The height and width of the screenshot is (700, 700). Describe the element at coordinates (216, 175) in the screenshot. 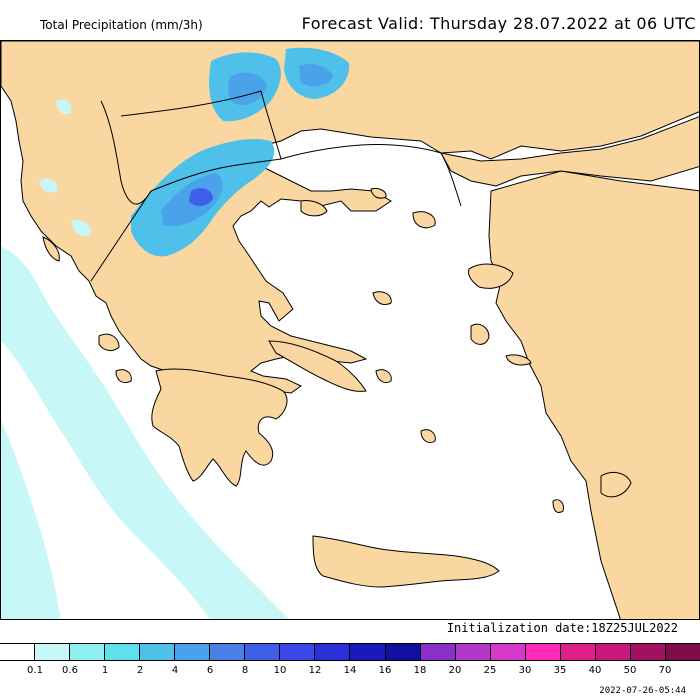

I see `border-north-macedonia` at that location.